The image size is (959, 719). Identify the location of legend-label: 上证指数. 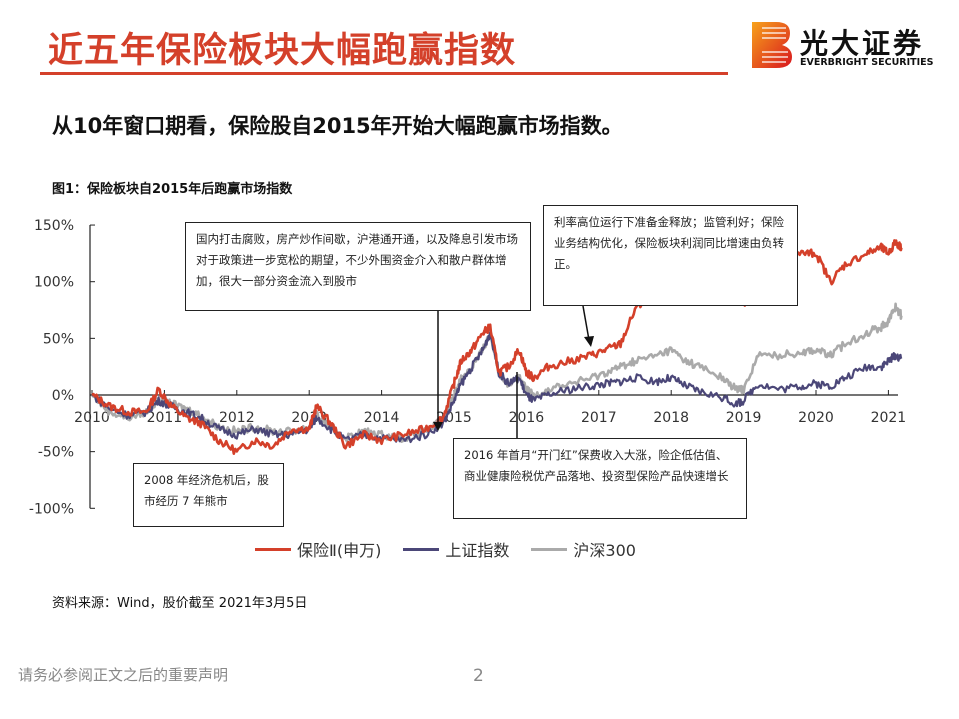
(477, 550).